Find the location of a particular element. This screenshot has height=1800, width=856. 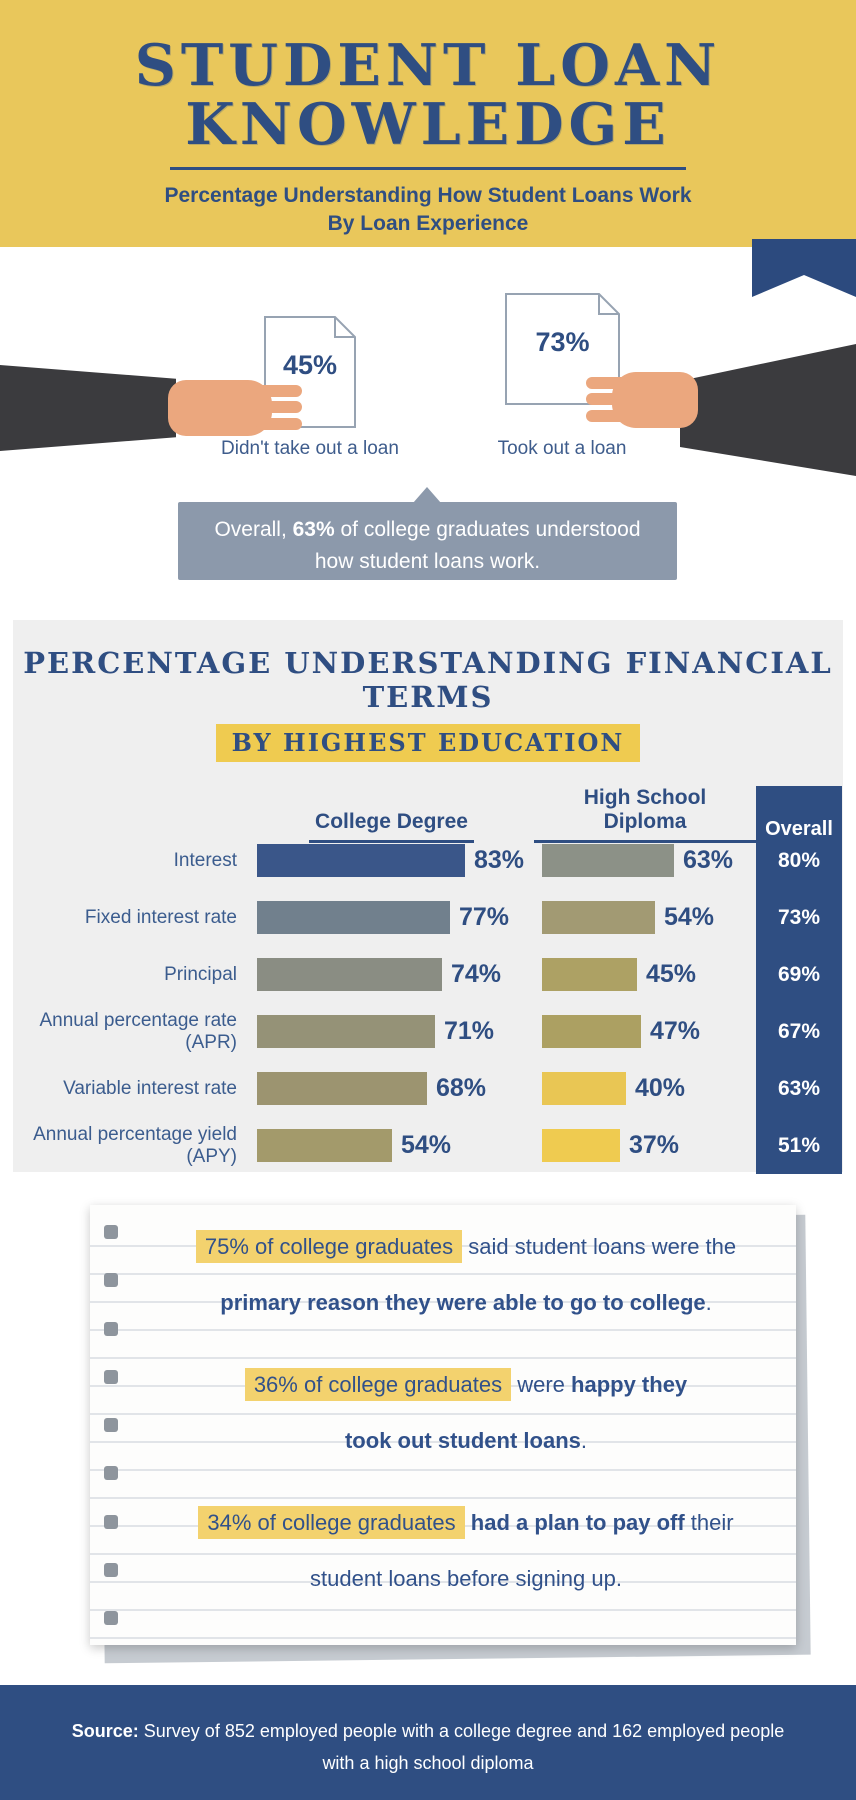

college-bar-cell: 74% is located at coordinates (391, 974).